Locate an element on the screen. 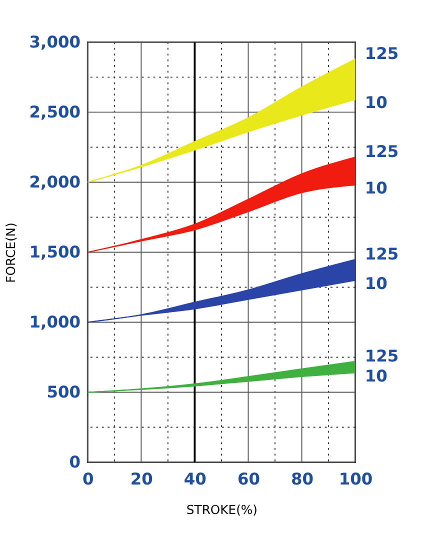  y-axis-title: FORCE(N) is located at coordinates (11, 252).